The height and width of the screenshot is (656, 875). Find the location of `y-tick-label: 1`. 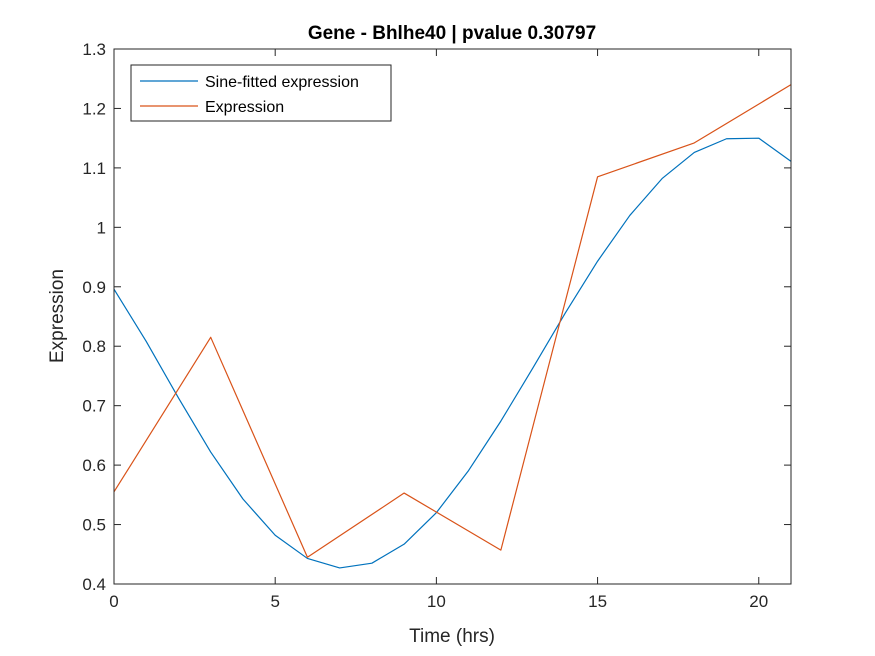

y-tick-label: 1 is located at coordinates (101, 227).